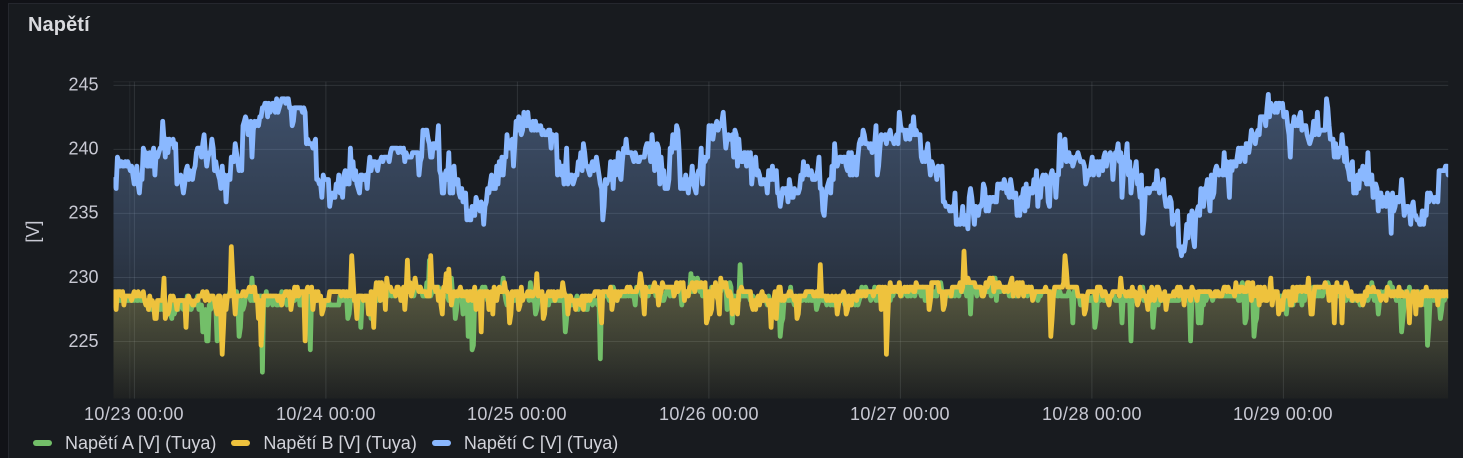 The image size is (1463, 458). What do you see at coordinates (900, 414) in the screenshot?
I see `svg-text: 10/27 00:00` at bounding box center [900, 414].